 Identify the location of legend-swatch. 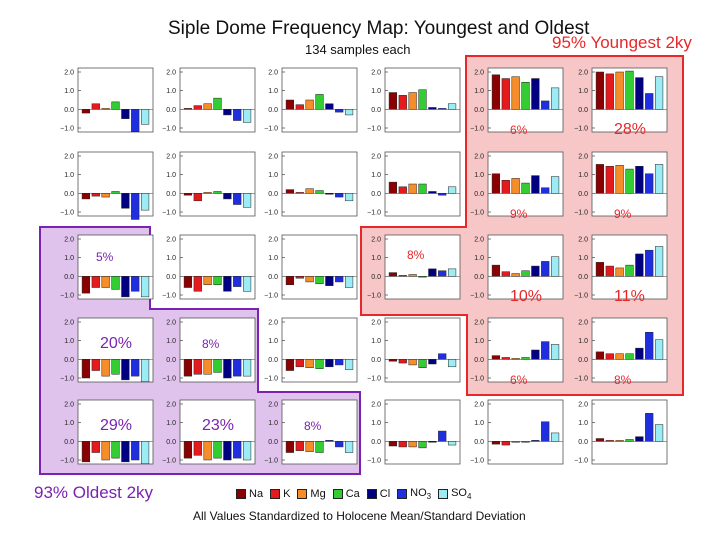
(302, 494).